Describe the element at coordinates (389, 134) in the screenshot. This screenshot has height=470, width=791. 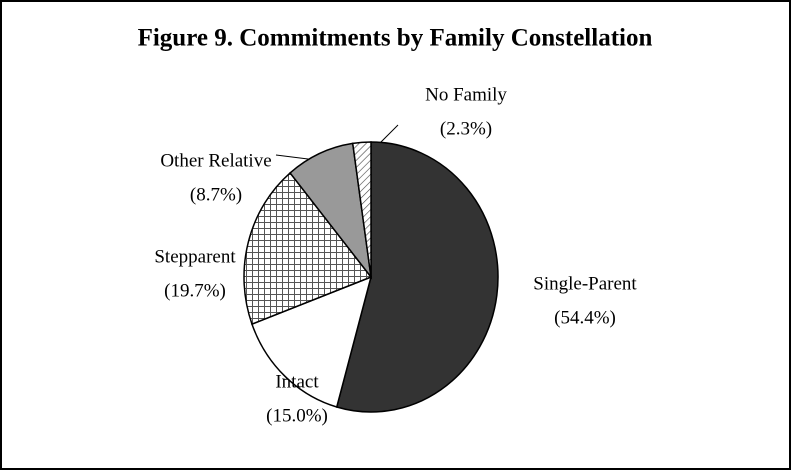
I see `leader-line` at that location.